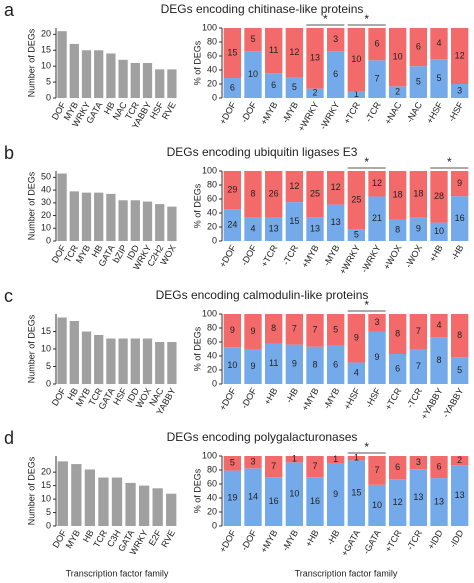 The height and width of the screenshot is (583, 474). What do you see at coordinates (274, 501) in the screenshot?
I see `segment-label: 16` at bounding box center [274, 501].